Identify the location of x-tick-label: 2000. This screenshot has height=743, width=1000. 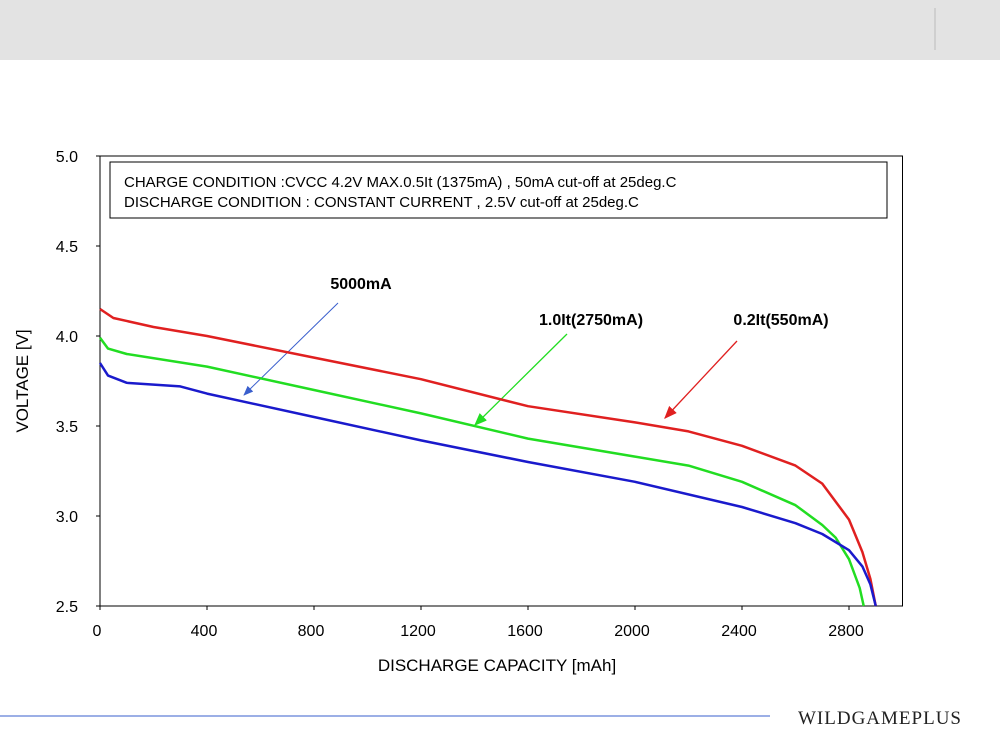
(632, 631).